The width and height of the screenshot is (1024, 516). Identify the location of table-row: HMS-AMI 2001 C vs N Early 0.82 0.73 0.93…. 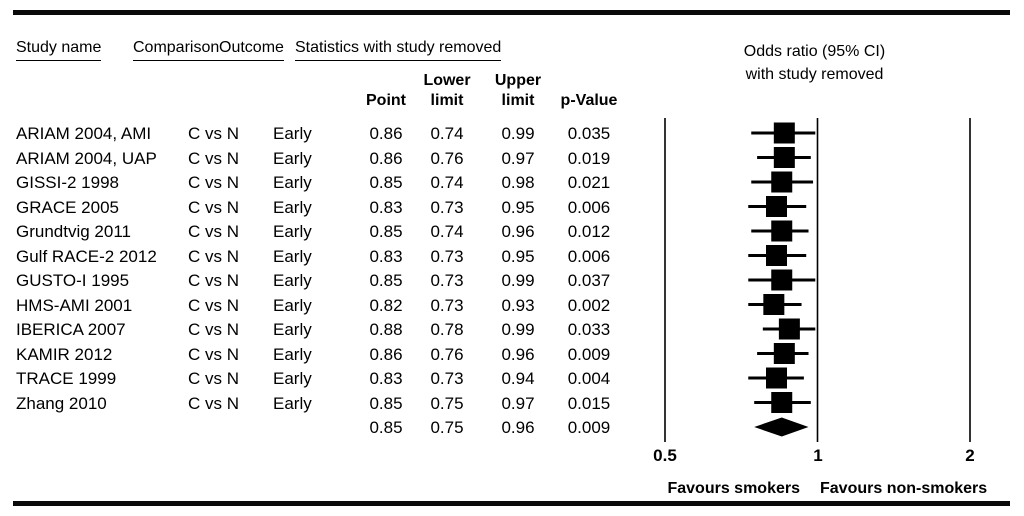
(512, 305).